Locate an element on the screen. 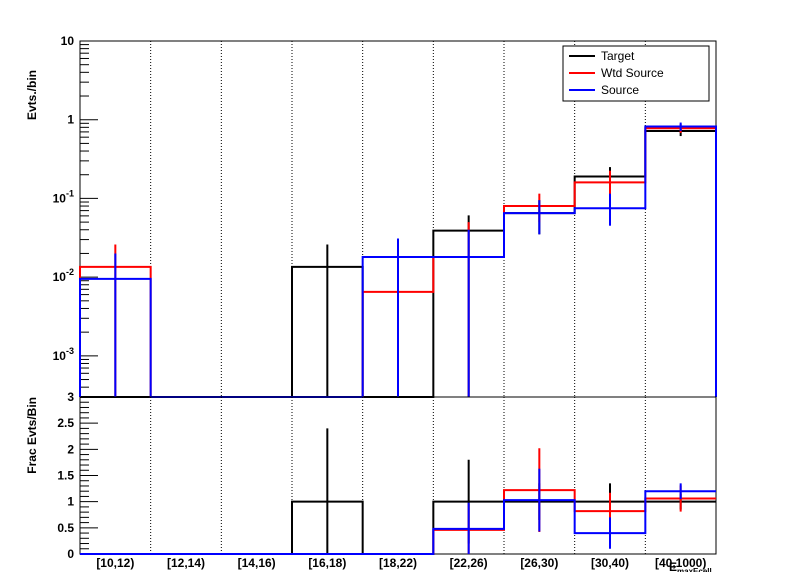 This screenshot has height=572, width=796. top-y-tick-label: 10⁻¹ is located at coordinates (63, 196).